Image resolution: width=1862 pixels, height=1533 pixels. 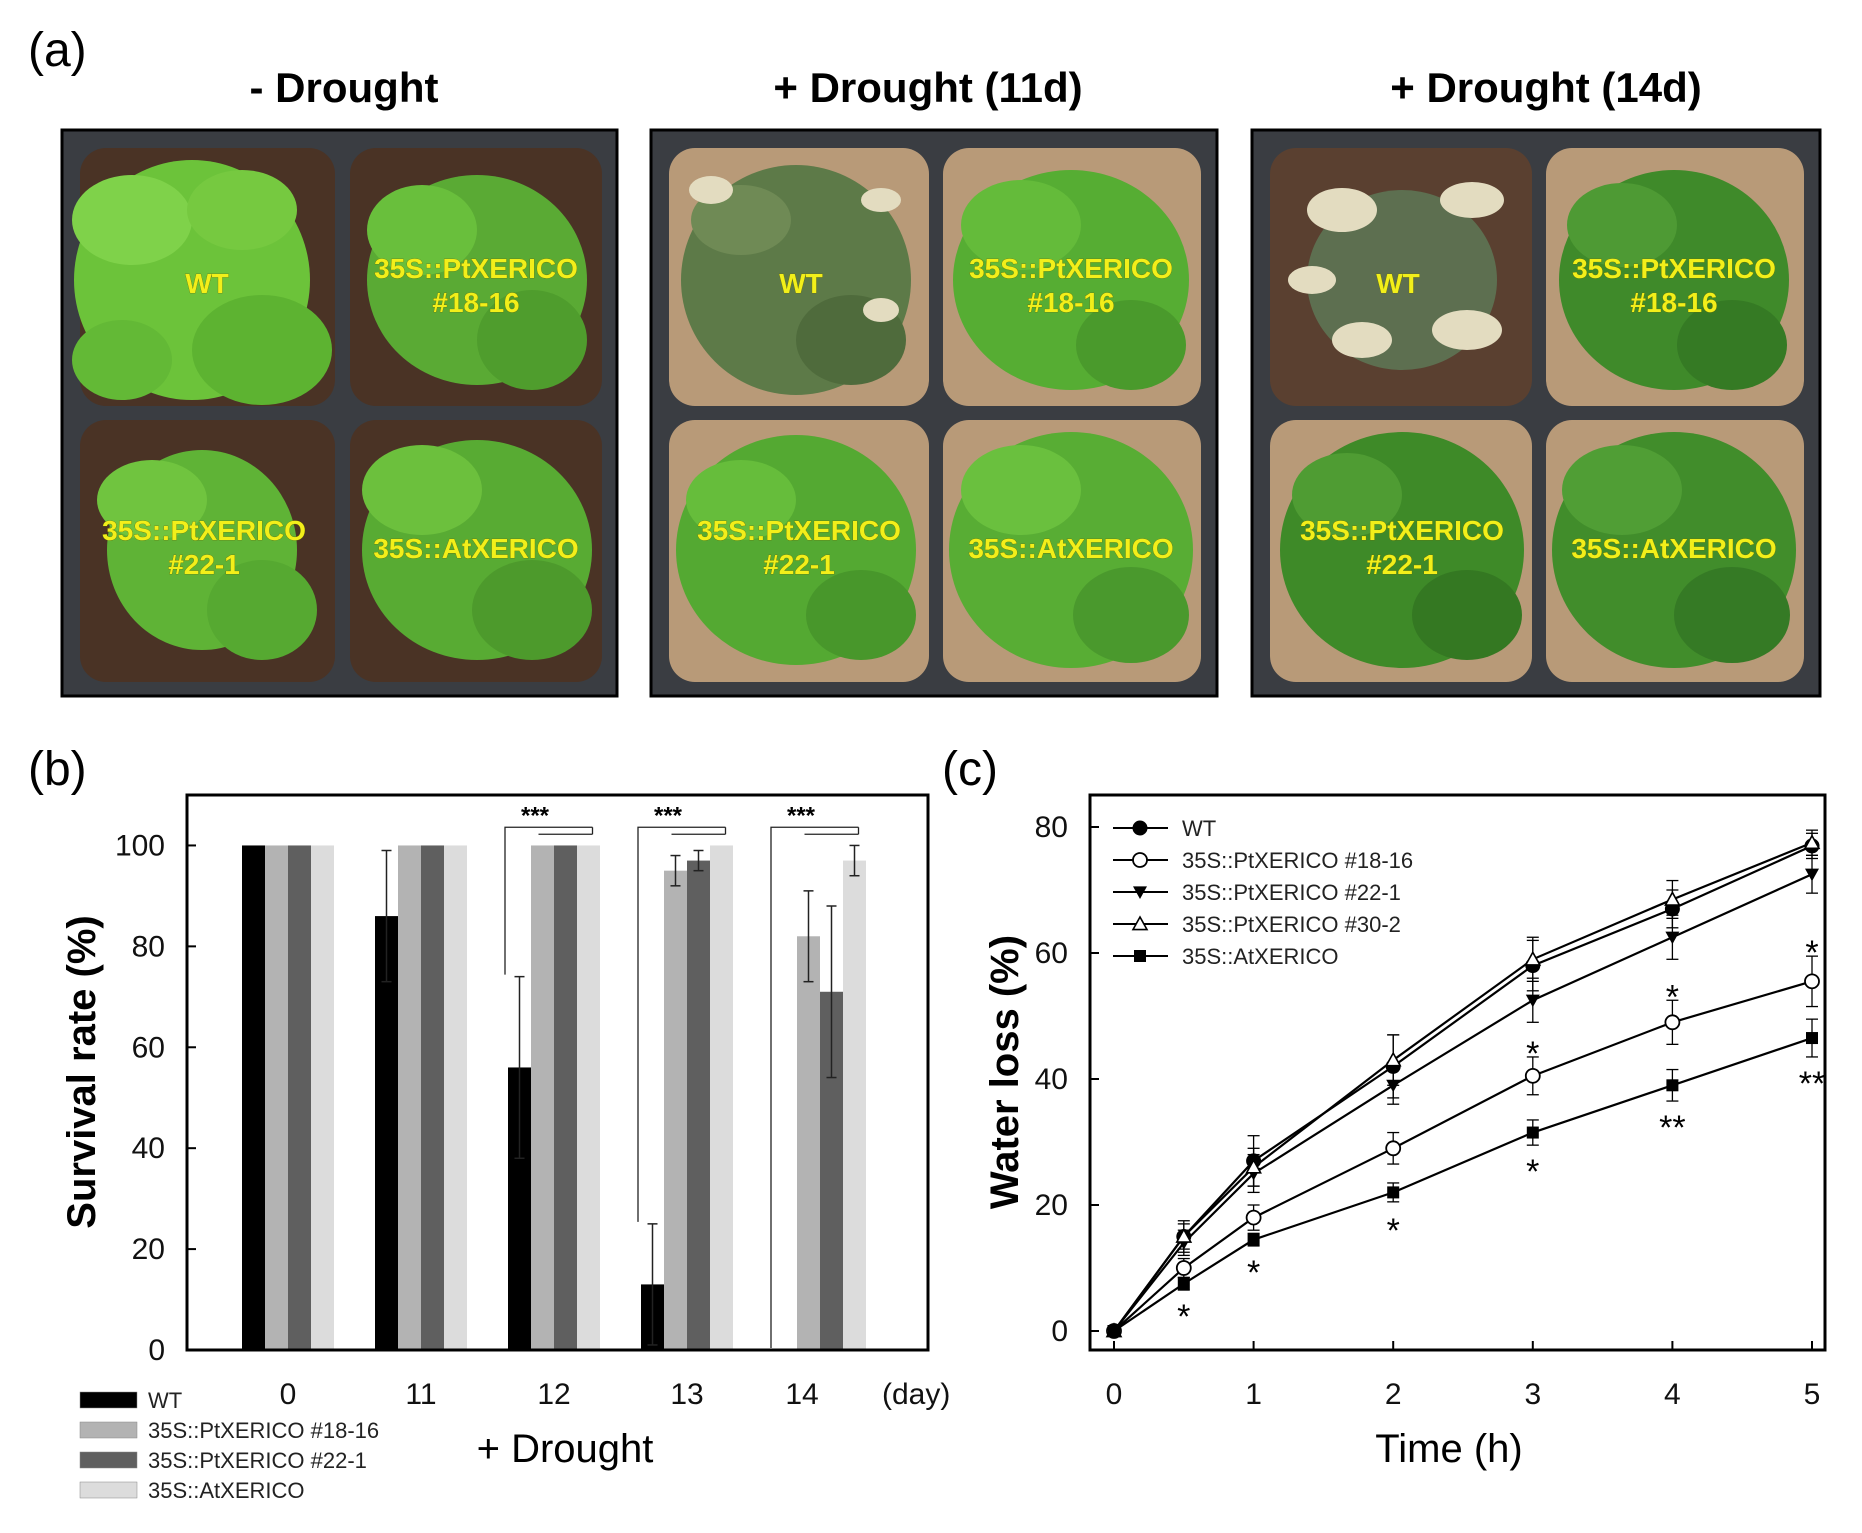 I want to click on panel-c-letter: (c), so click(x=970, y=769).